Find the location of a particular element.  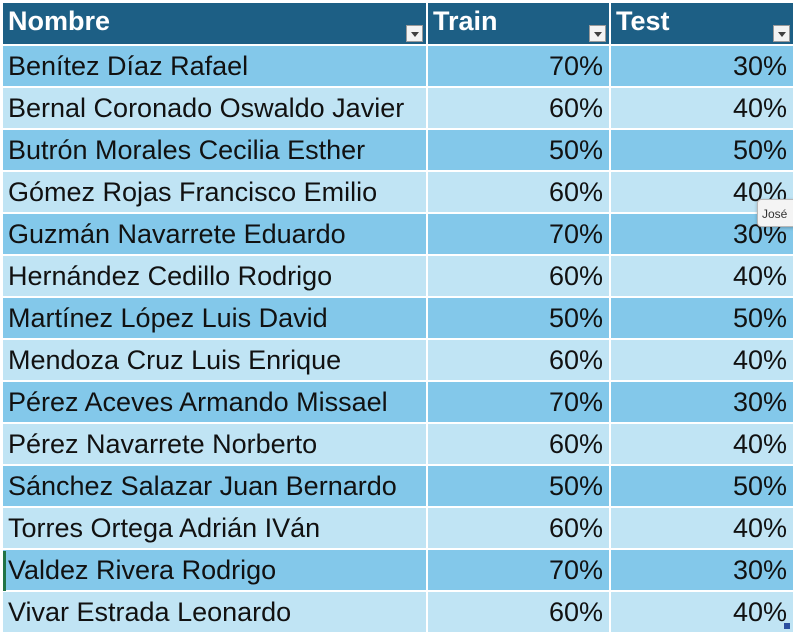

table-row: Vivar Estrada Leonardo 60% 40% is located at coordinates (398, 612).